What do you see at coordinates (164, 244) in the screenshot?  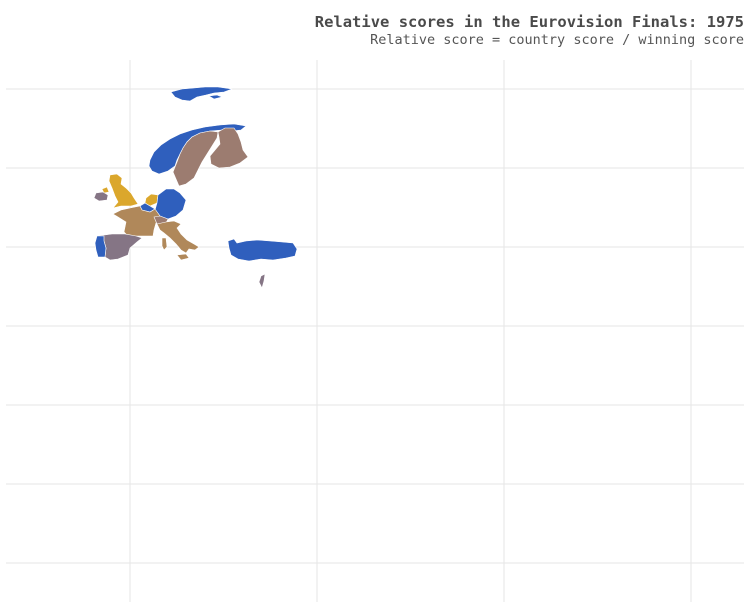 I see `country-sardinia` at bounding box center [164, 244].